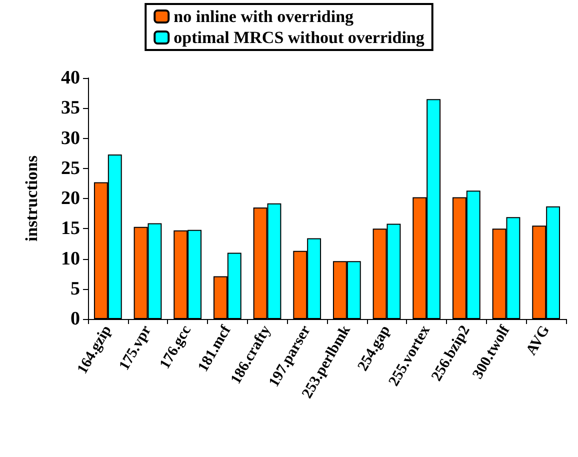  I want to click on y-tick-label: 0, so click(75, 319).